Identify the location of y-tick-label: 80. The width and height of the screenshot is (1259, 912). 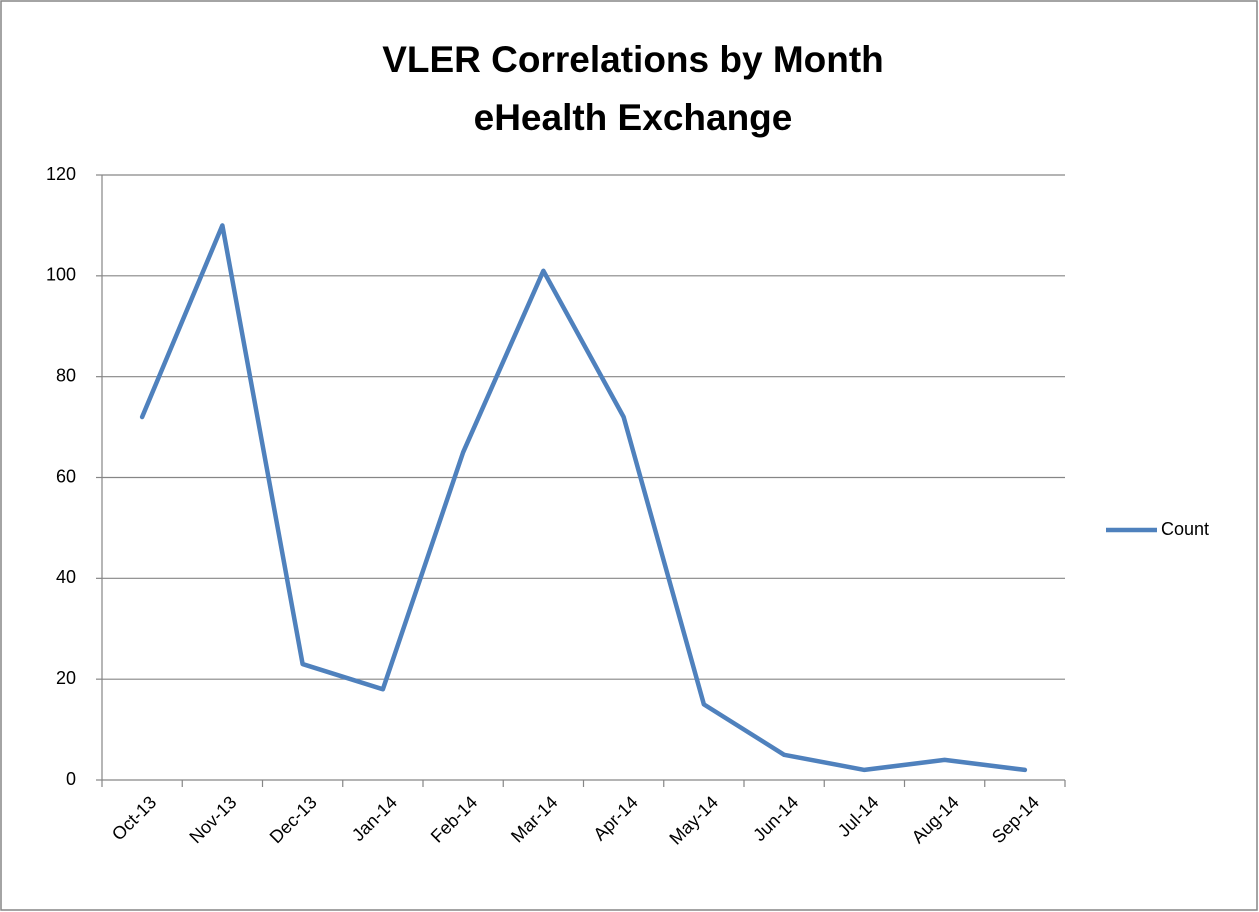
(66, 375).